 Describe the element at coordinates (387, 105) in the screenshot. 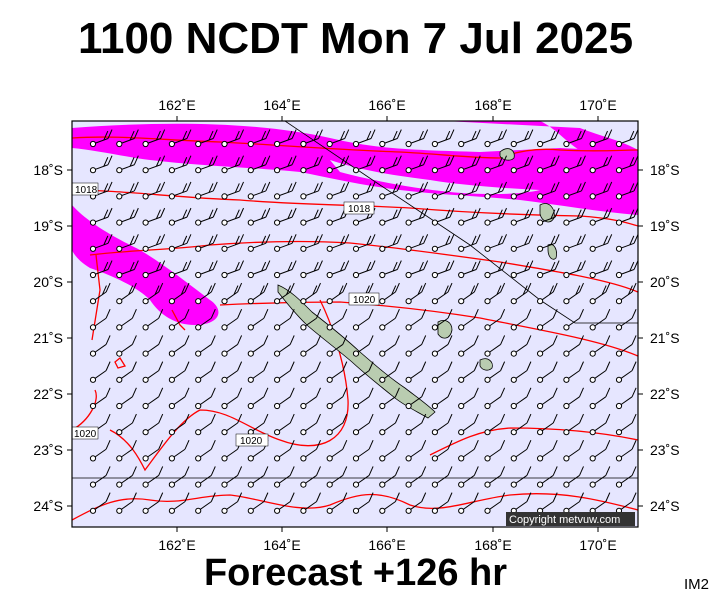

I see `top-longitude-labels: 162˚E 164˚E 166˚E 168˚E 170˚E` at that location.